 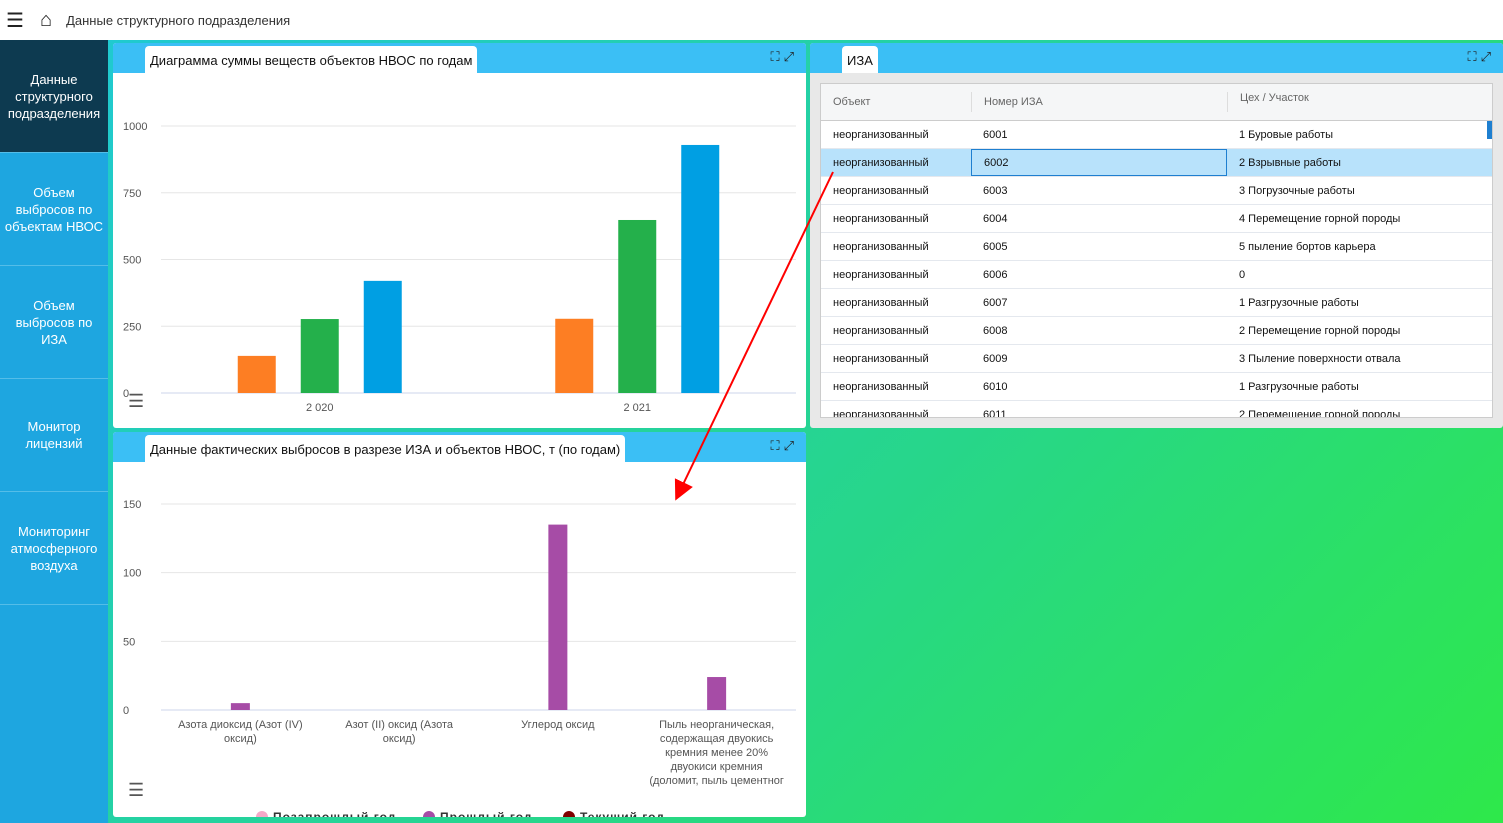 What do you see at coordinates (1320, 218) in the screenshot?
I see `table-cell: 4 Перемещение горной породы` at bounding box center [1320, 218].